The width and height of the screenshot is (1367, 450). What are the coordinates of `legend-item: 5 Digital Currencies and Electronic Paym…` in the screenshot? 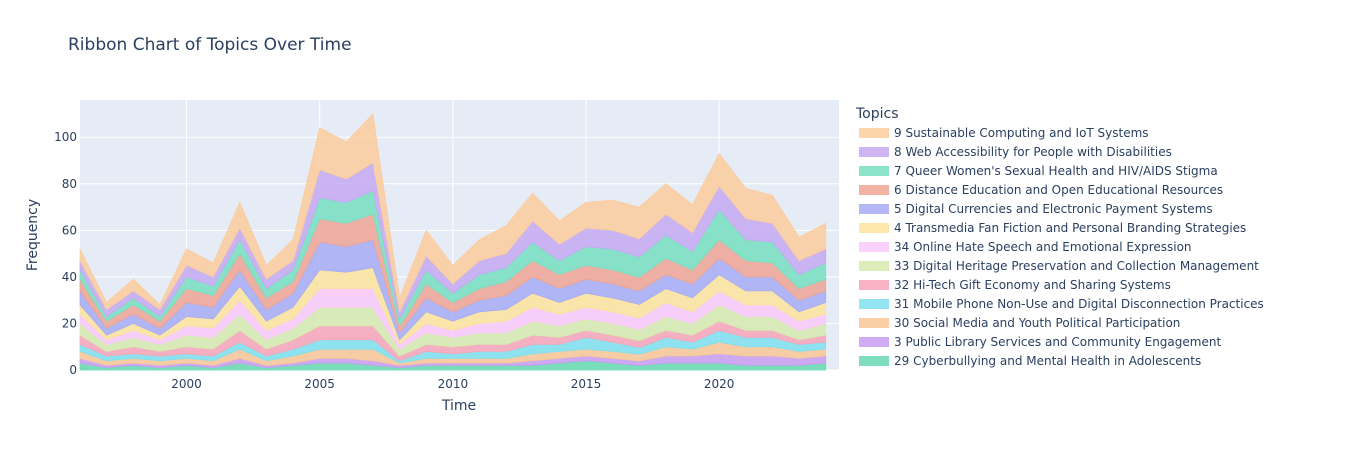 It's located at (1036, 209).